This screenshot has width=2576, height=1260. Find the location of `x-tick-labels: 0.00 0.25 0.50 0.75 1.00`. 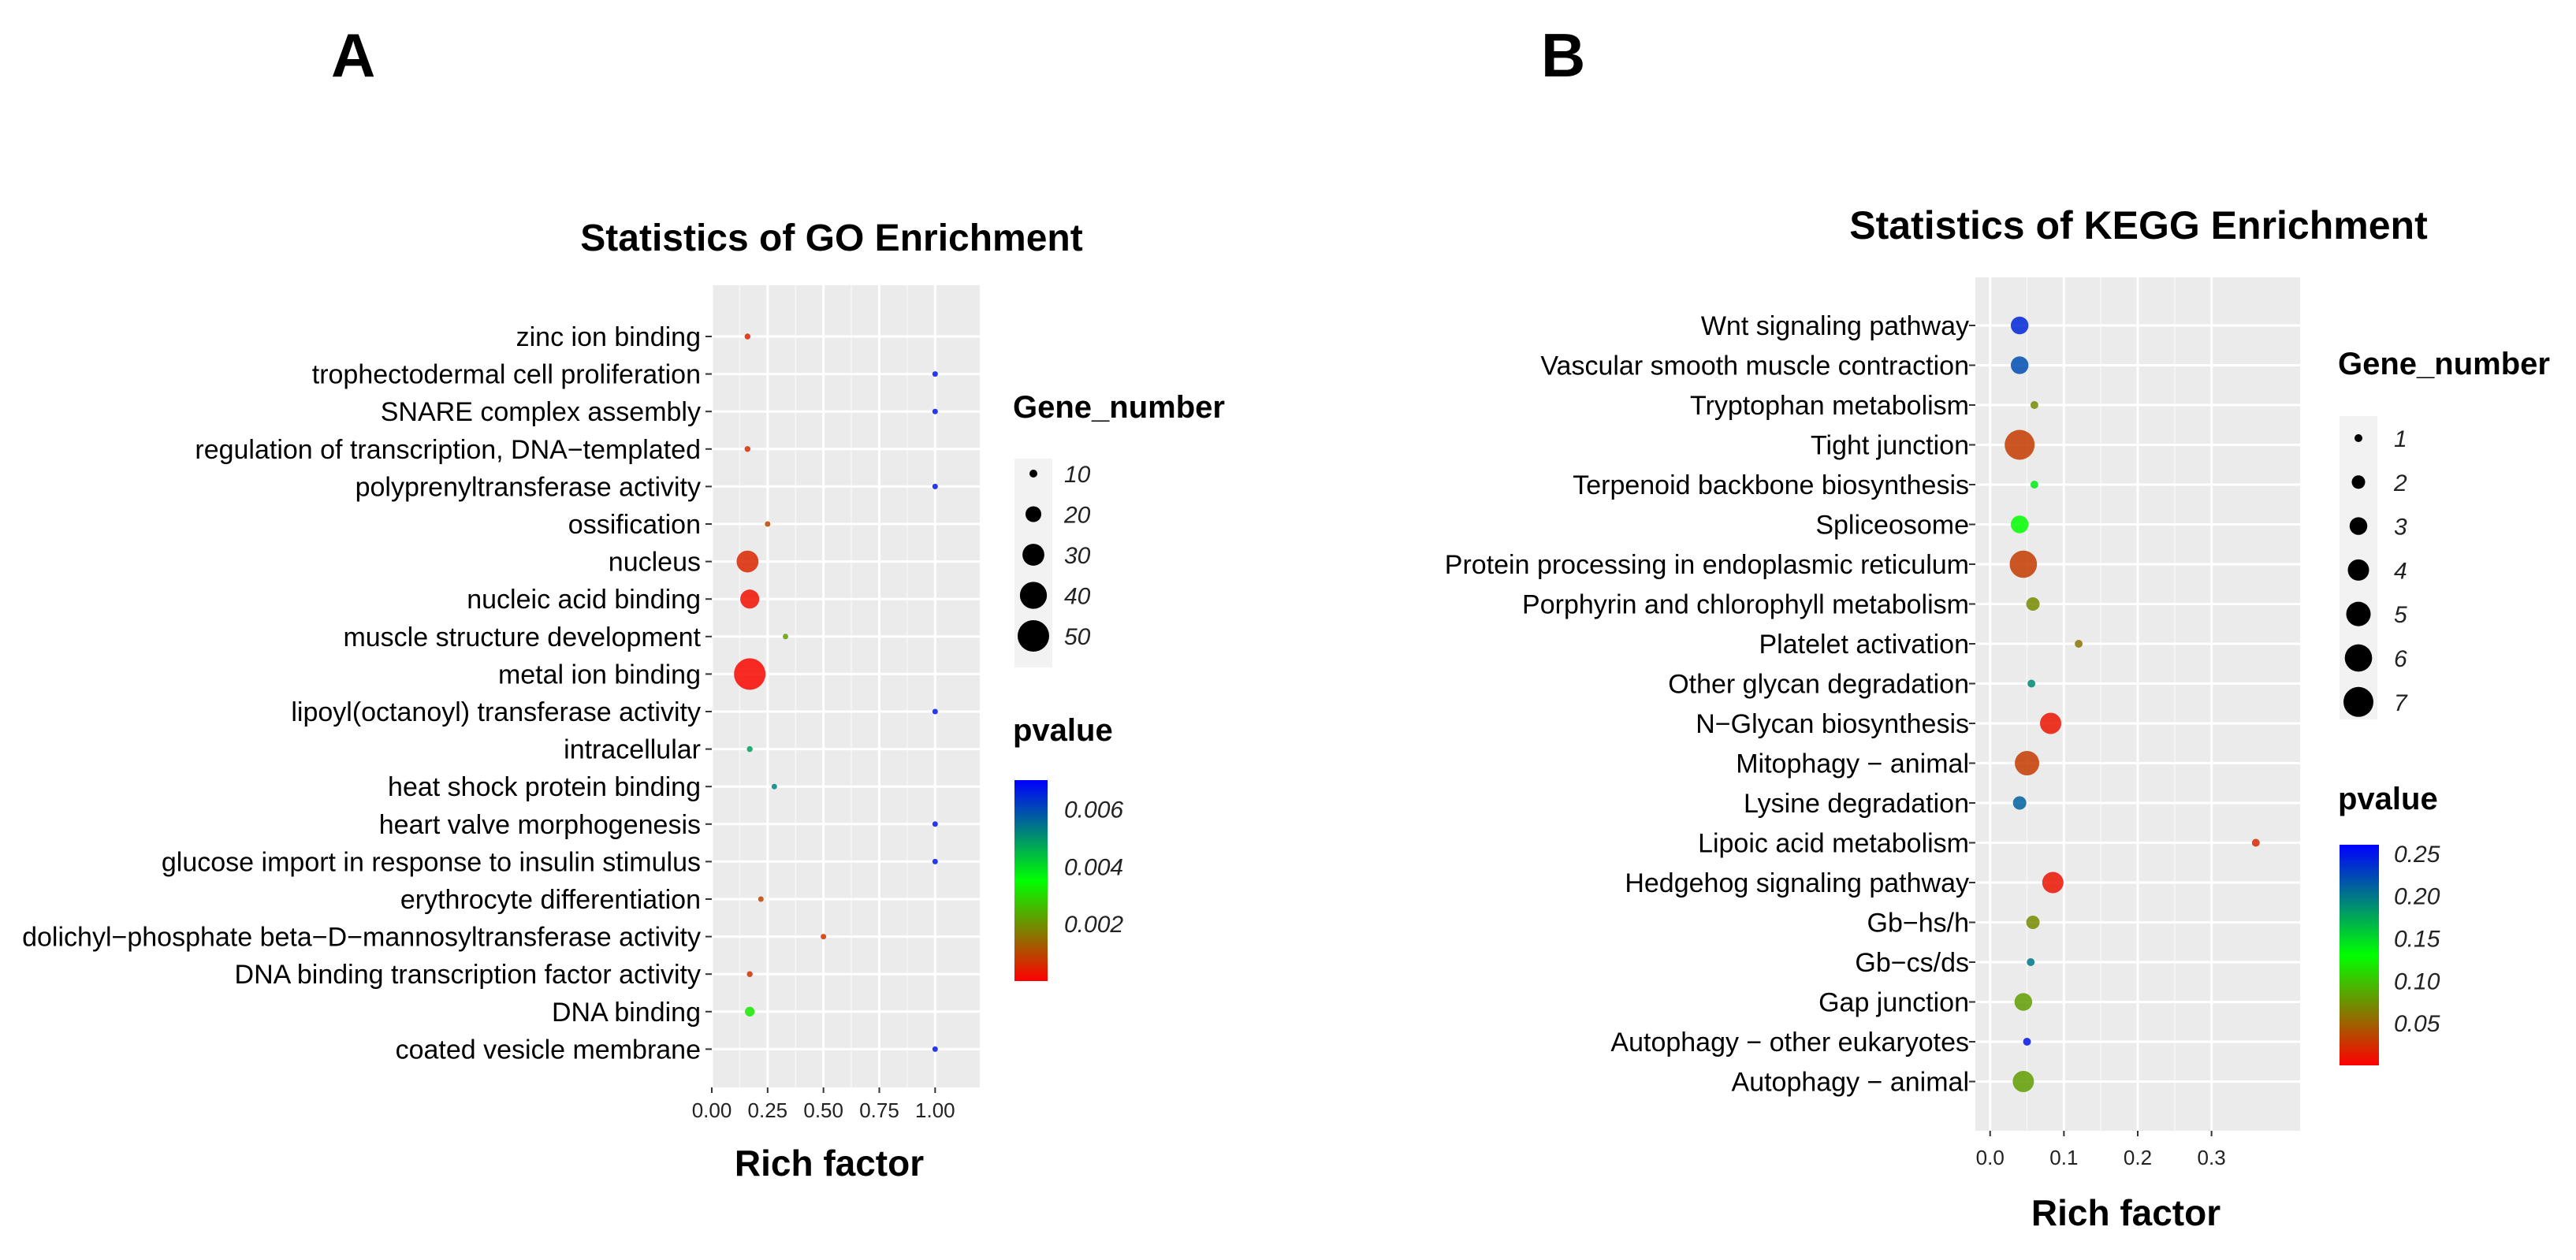

x-tick-labels: 0.00 0.25 0.50 0.75 1.00 is located at coordinates (823, 1104).